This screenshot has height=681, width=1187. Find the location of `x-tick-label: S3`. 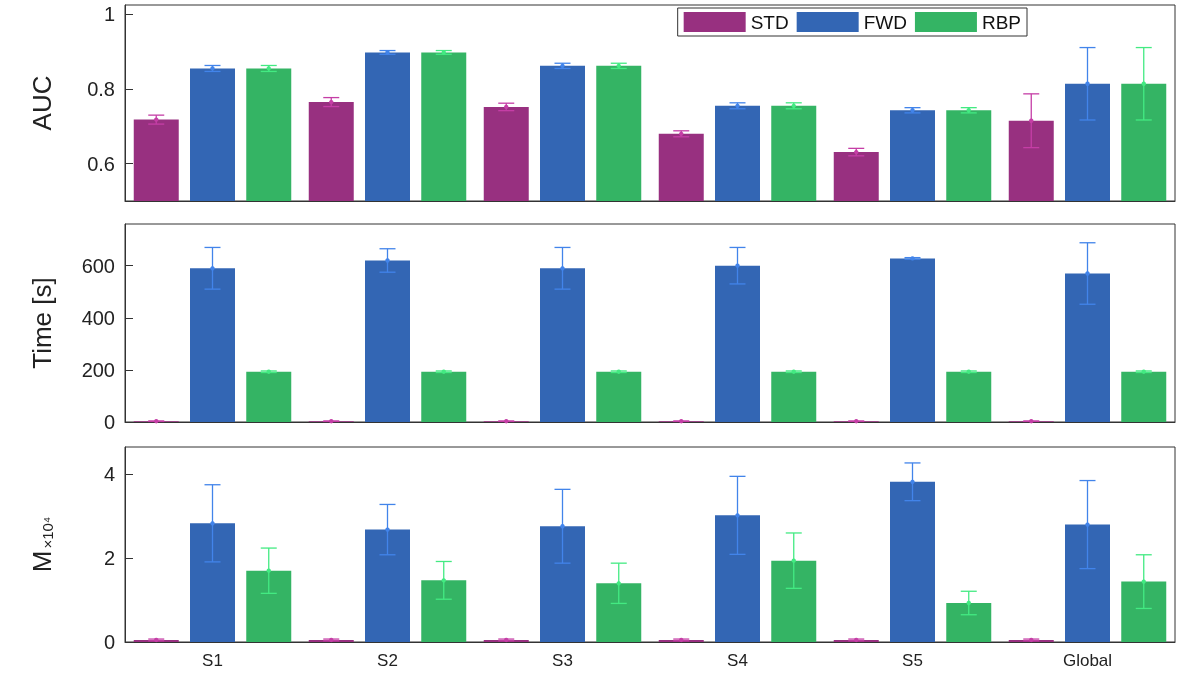

x-tick-label: S3 is located at coordinates (562, 660).